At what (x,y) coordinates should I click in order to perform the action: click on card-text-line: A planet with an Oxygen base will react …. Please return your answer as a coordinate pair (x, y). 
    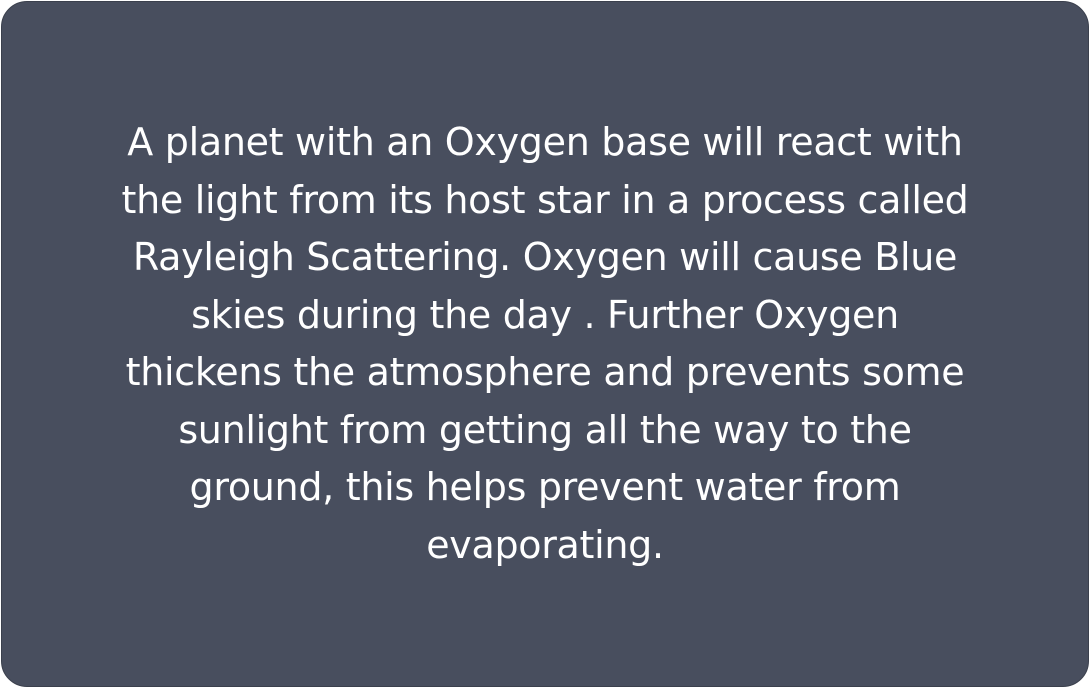
    Looking at the image, I should click on (545, 142).